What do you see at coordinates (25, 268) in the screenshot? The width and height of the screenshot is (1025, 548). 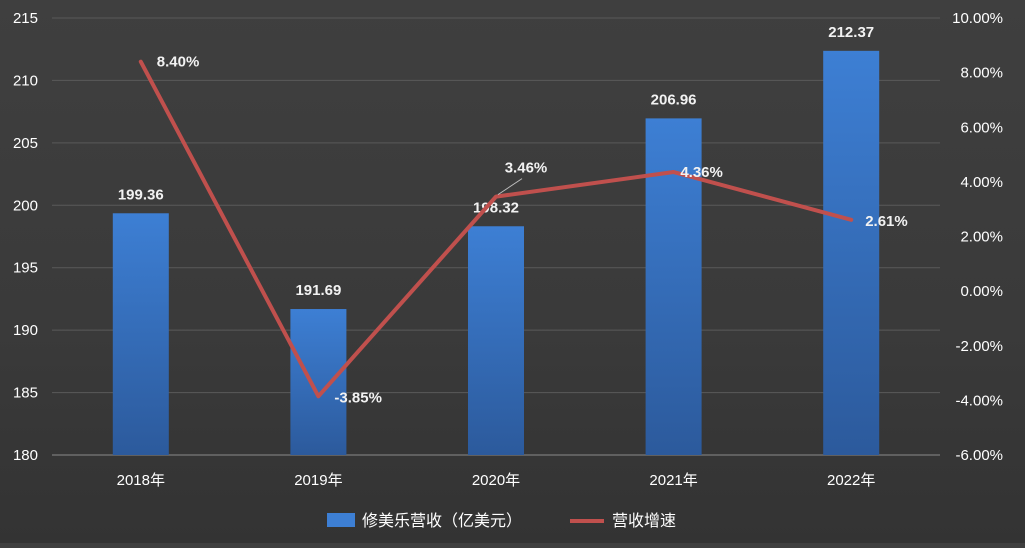 I see `y-left-tick-label: 195` at bounding box center [25, 268].